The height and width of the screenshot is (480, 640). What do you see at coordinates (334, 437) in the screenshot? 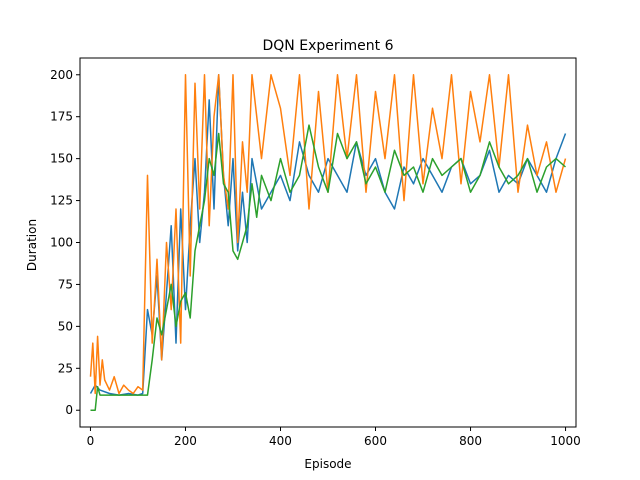
I see `x-axis: 0 200 400 600 800 1000` at bounding box center [334, 437].